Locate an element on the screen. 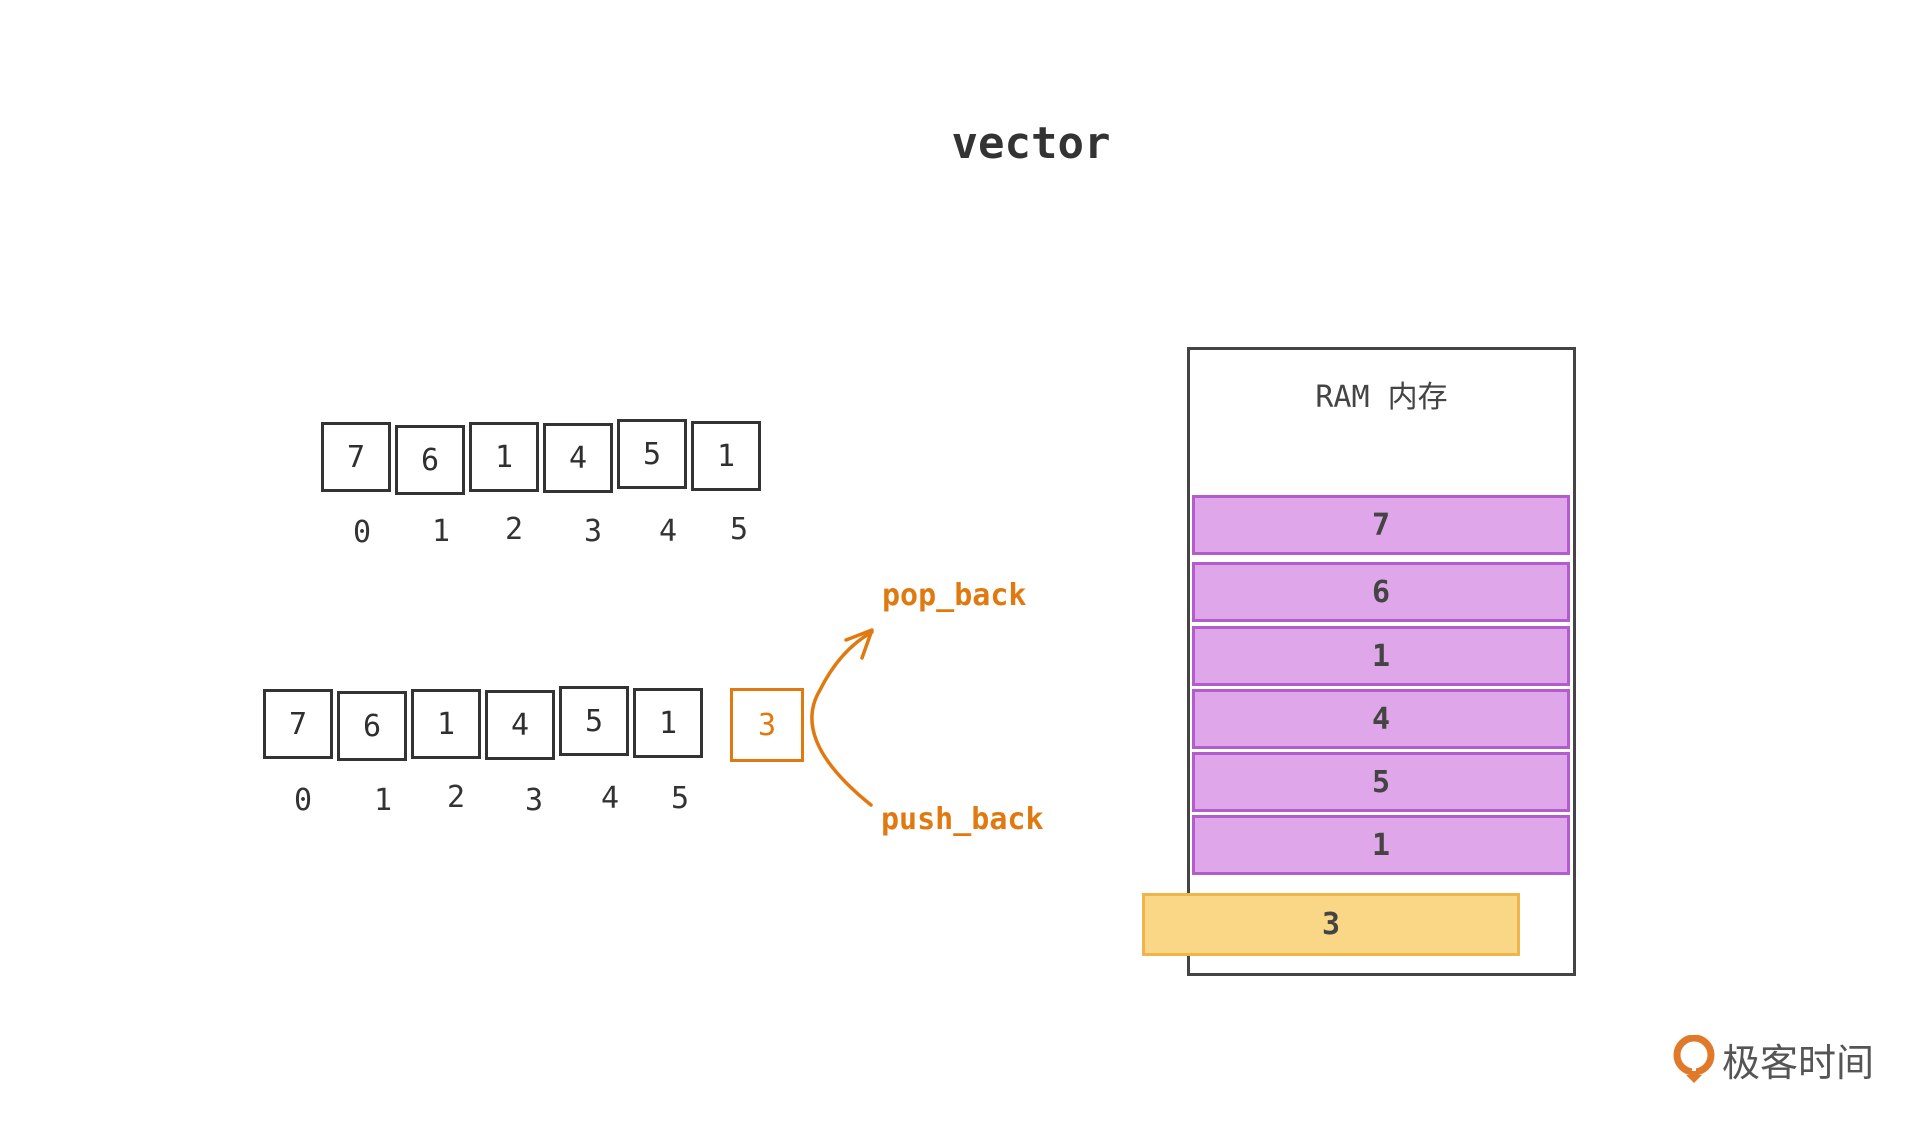 This screenshot has height=1145, width=1920. logo-icon is located at coordinates (1694, 1058).